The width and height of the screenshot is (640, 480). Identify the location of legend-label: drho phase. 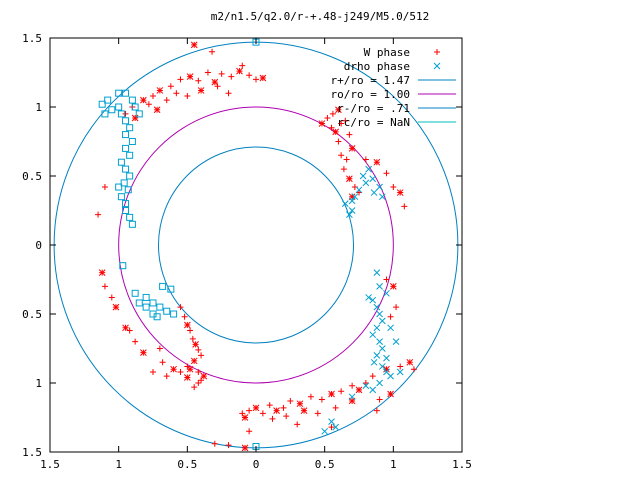
(377, 66).